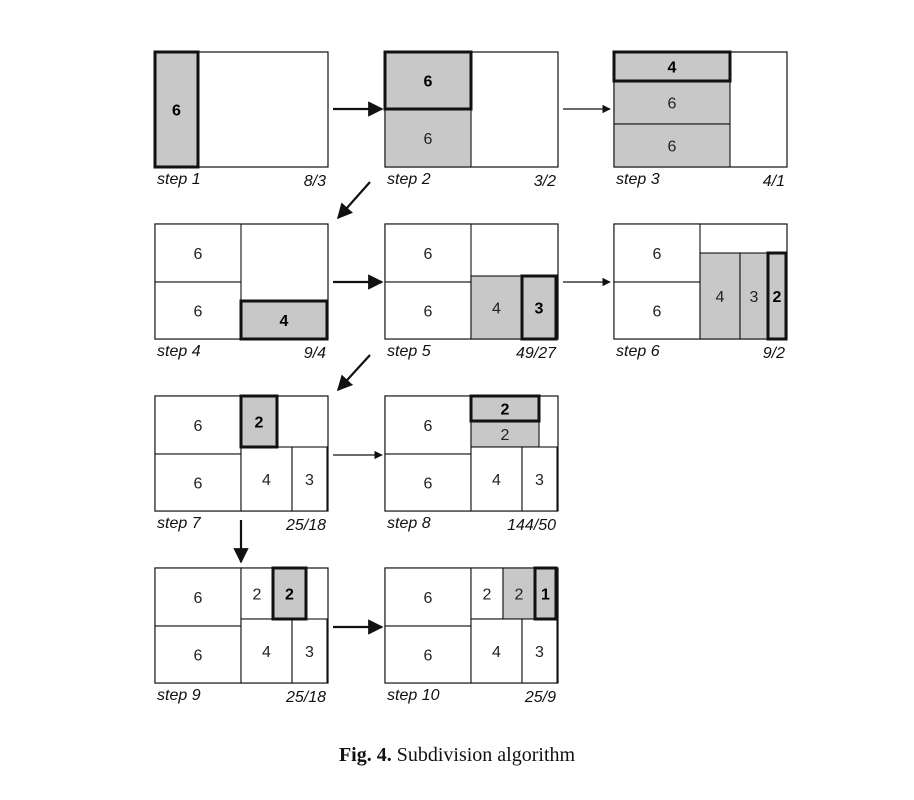 This screenshot has height=800, width=914. I want to click on step-panel: 6 6 4 3 step 5 49/27, so click(471, 292).